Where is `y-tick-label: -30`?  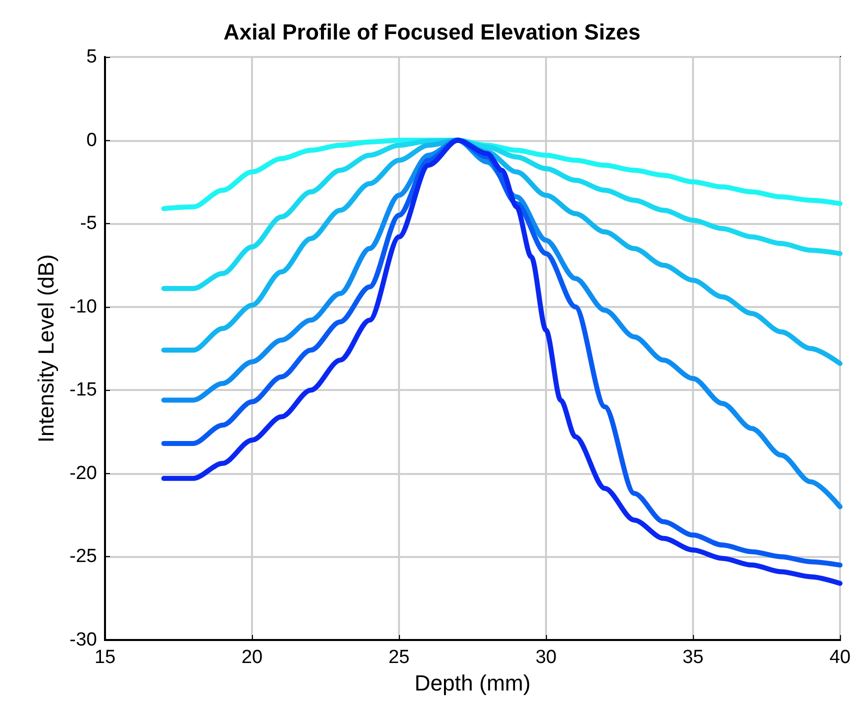
y-tick-label: -30 is located at coordinates (83, 640).